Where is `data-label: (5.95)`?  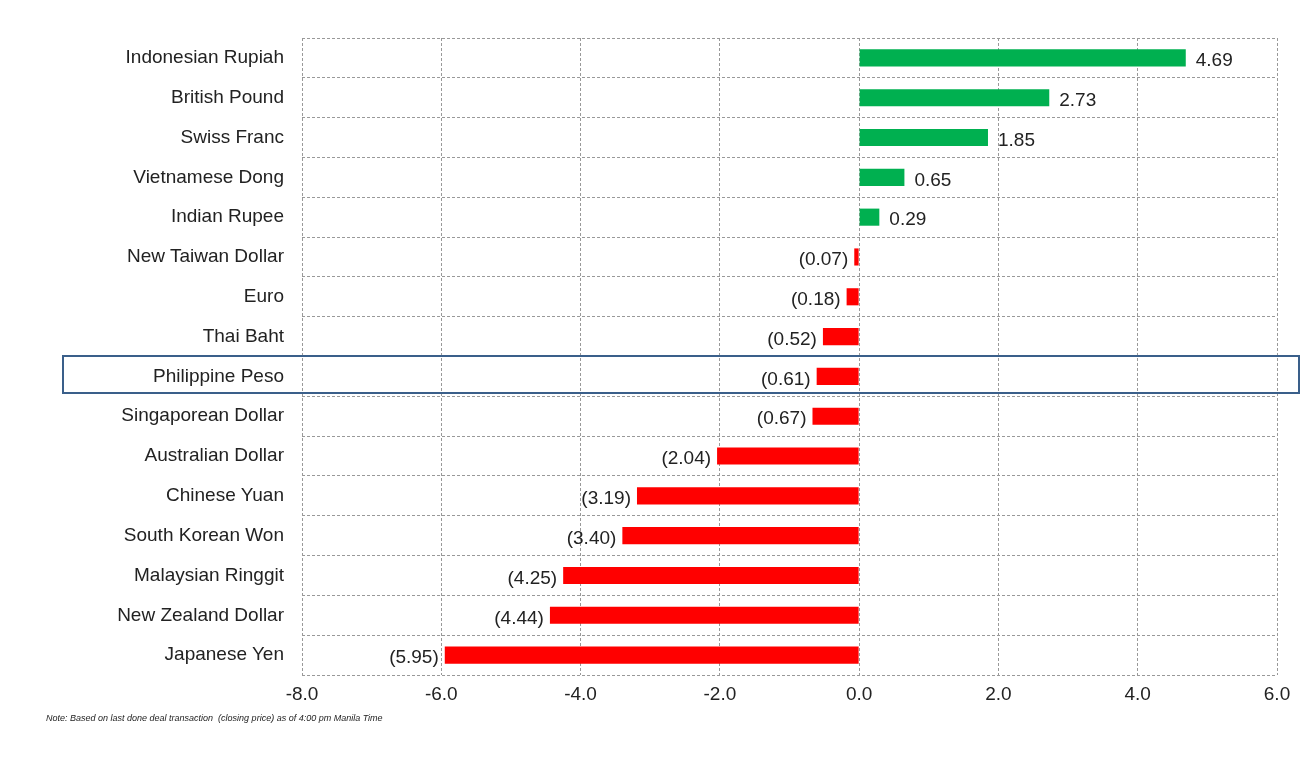
data-label: (5.95) is located at coordinates (414, 657).